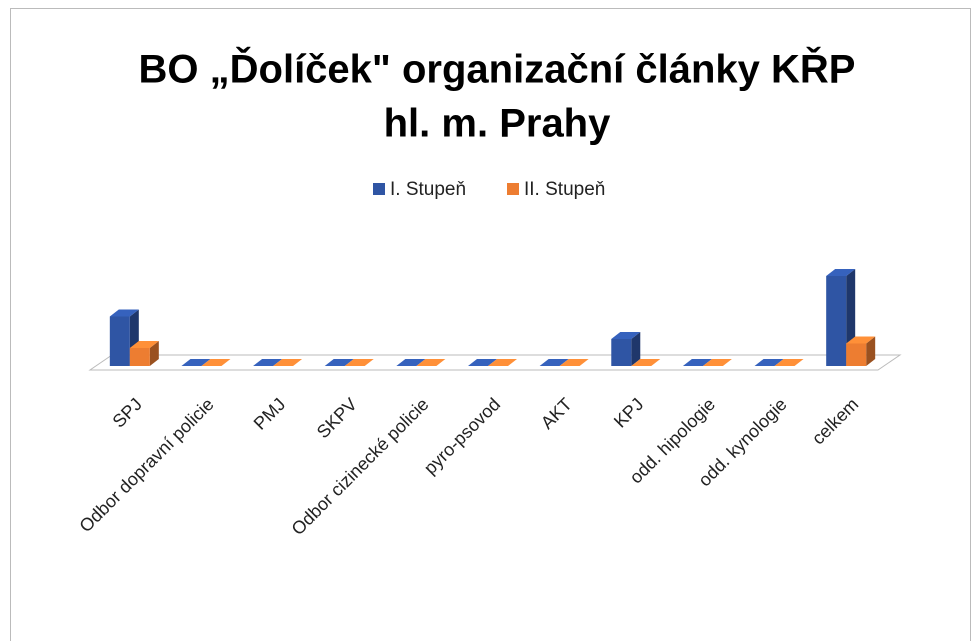  I want to click on legend-label: II. Stupeň, so click(564, 189).